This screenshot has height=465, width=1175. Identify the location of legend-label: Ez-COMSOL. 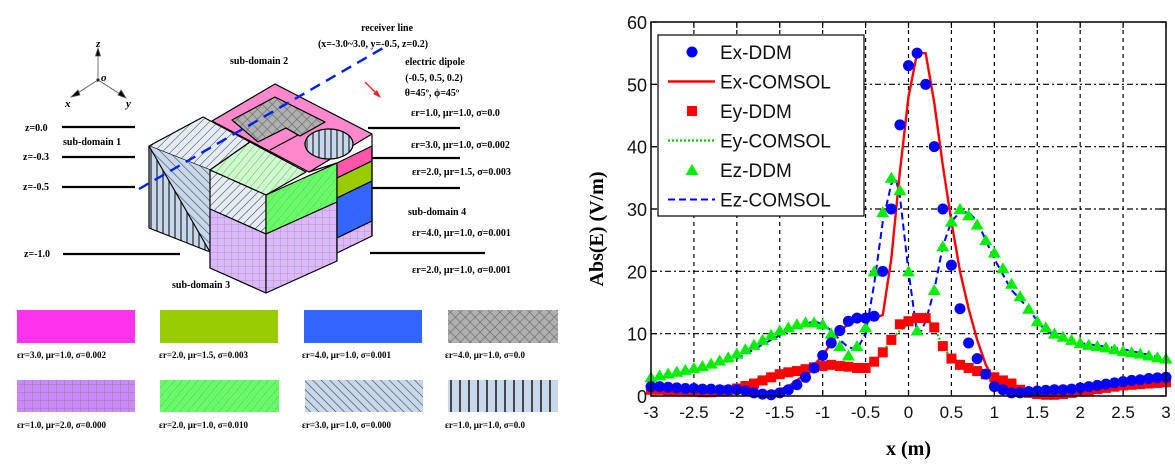
(775, 201).